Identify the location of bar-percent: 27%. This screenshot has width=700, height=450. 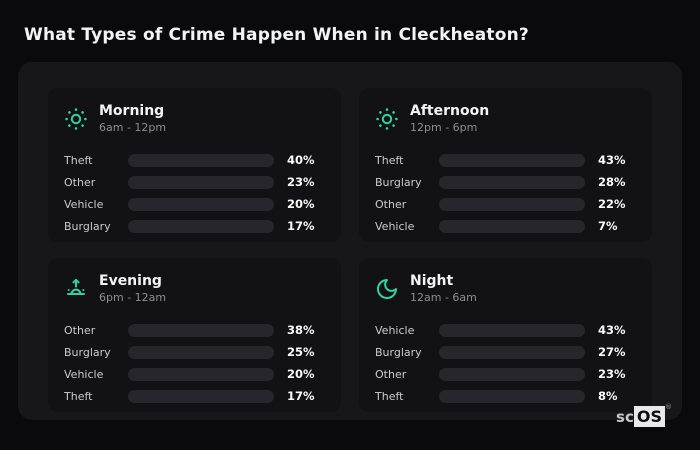
(612, 352).